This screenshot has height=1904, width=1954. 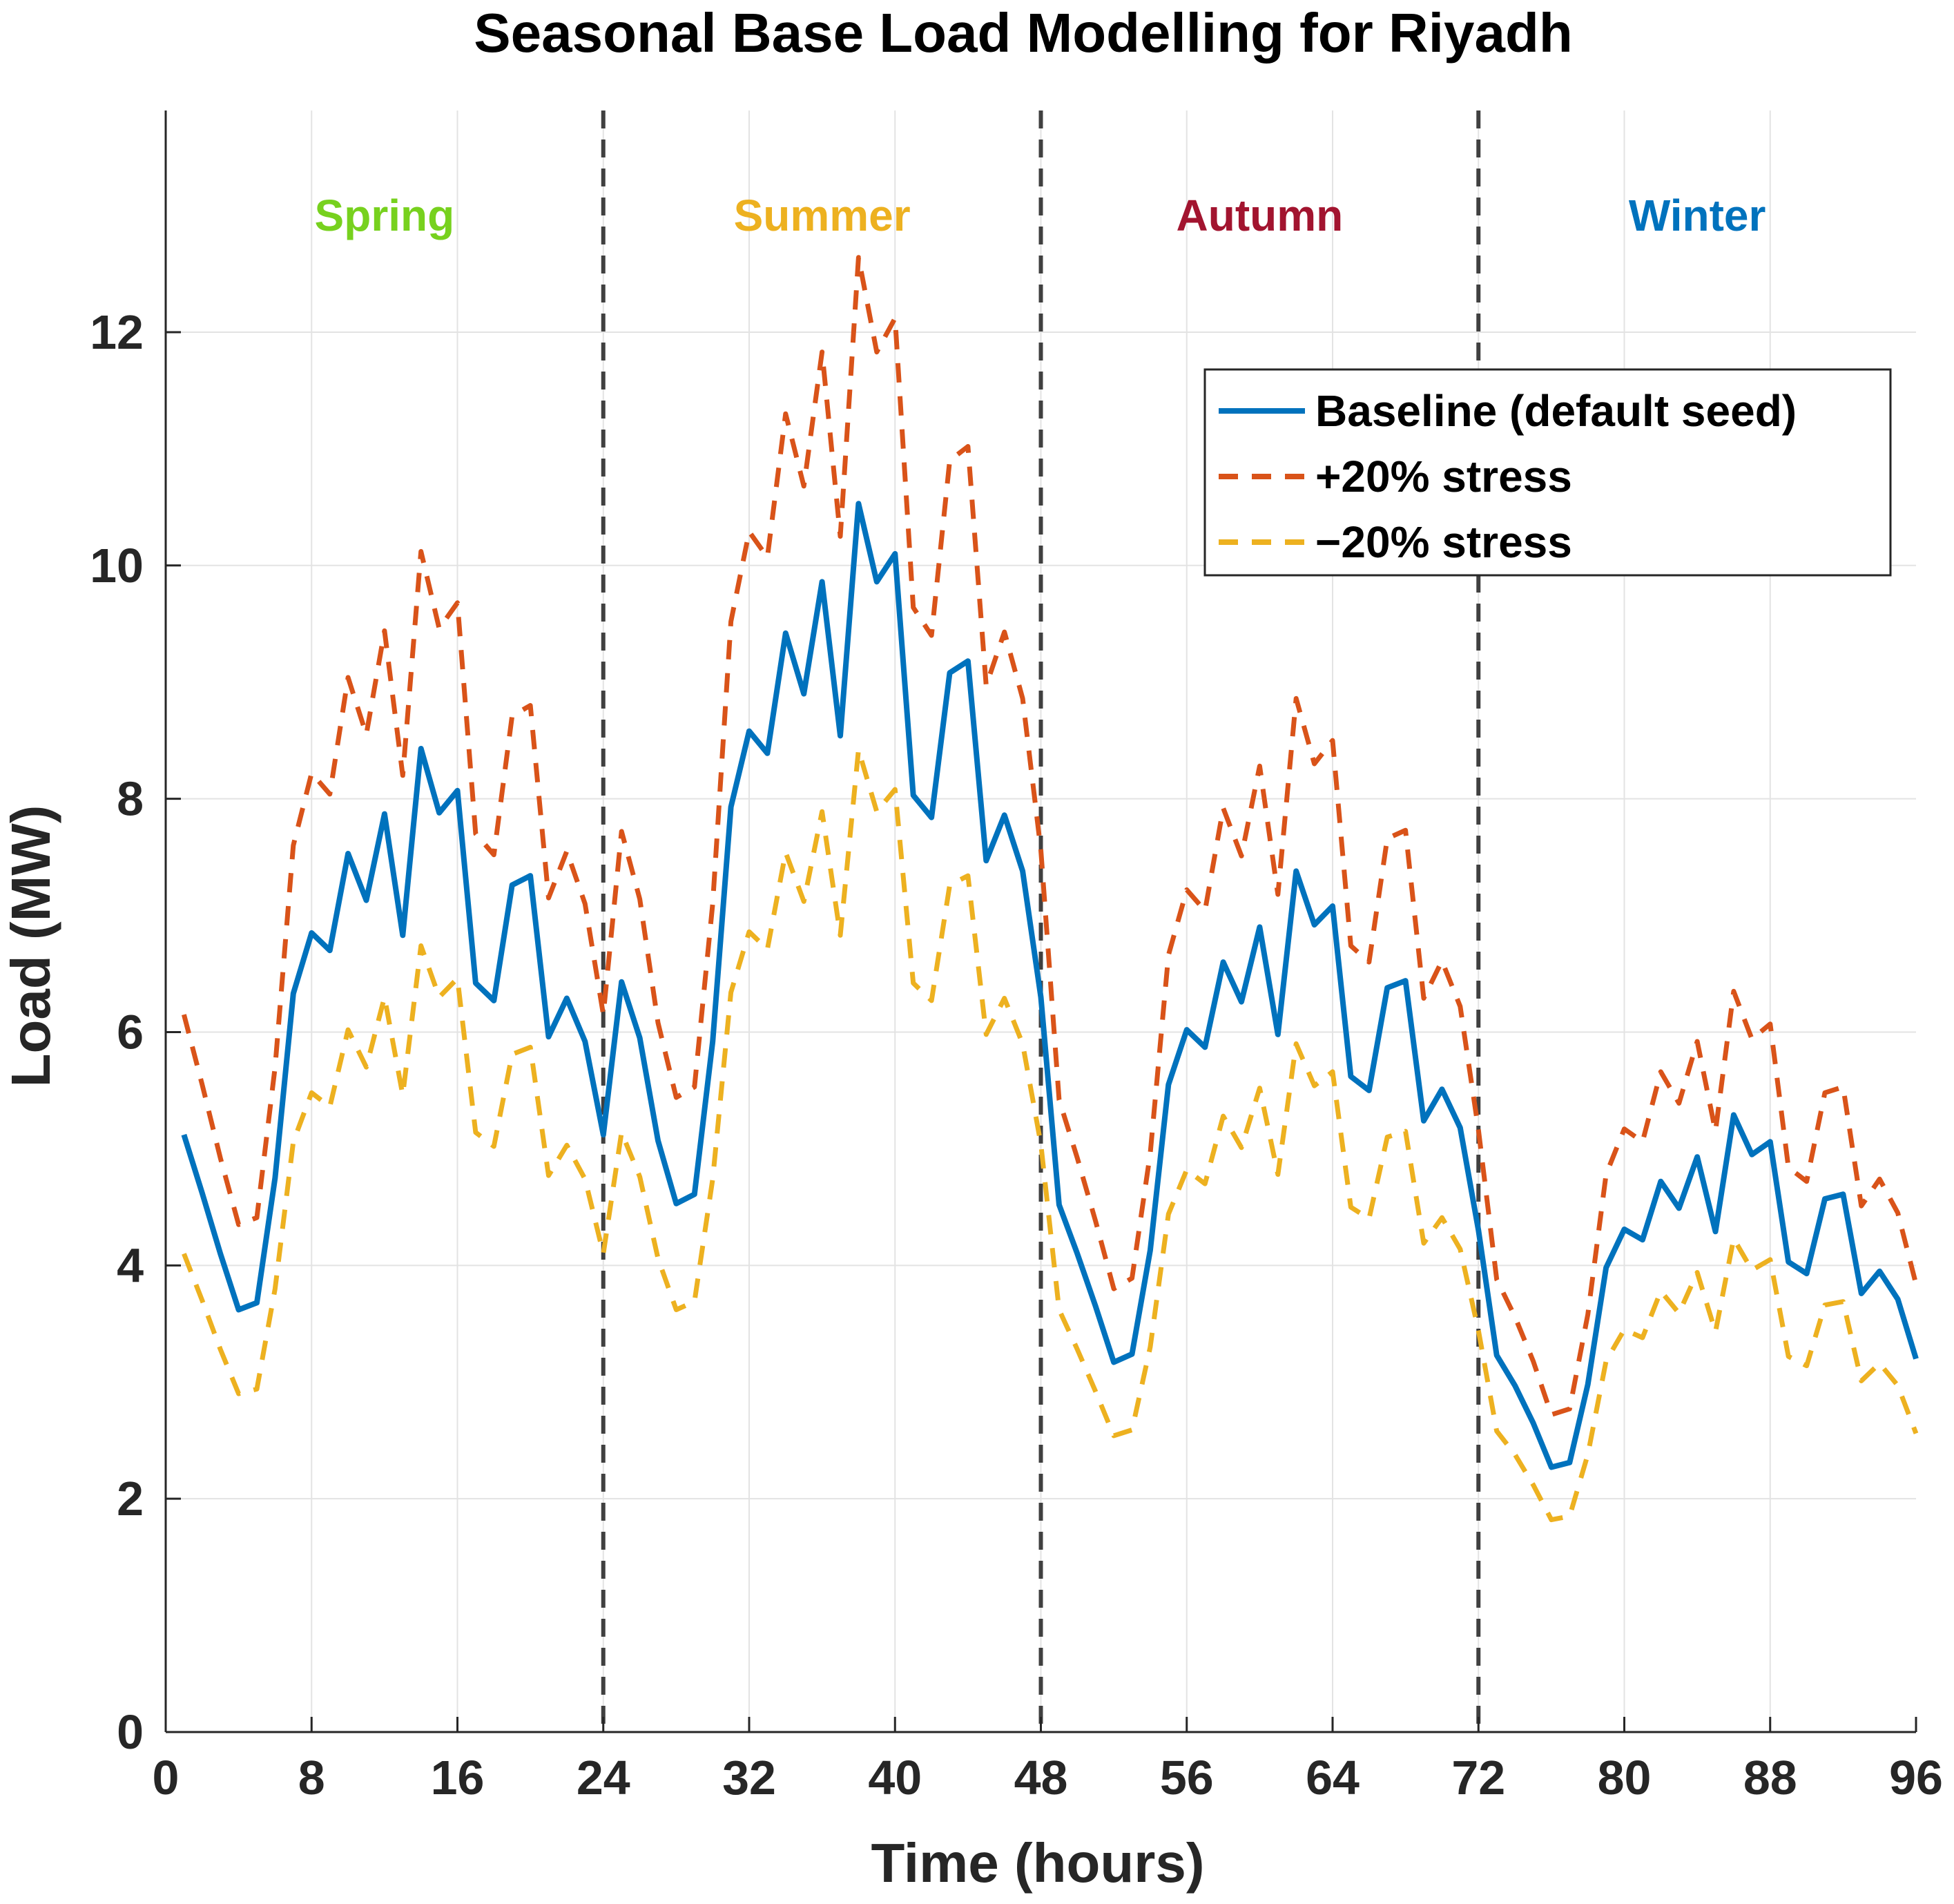 What do you see at coordinates (166, 1778) in the screenshot?
I see `x-tick-label: 0` at bounding box center [166, 1778].